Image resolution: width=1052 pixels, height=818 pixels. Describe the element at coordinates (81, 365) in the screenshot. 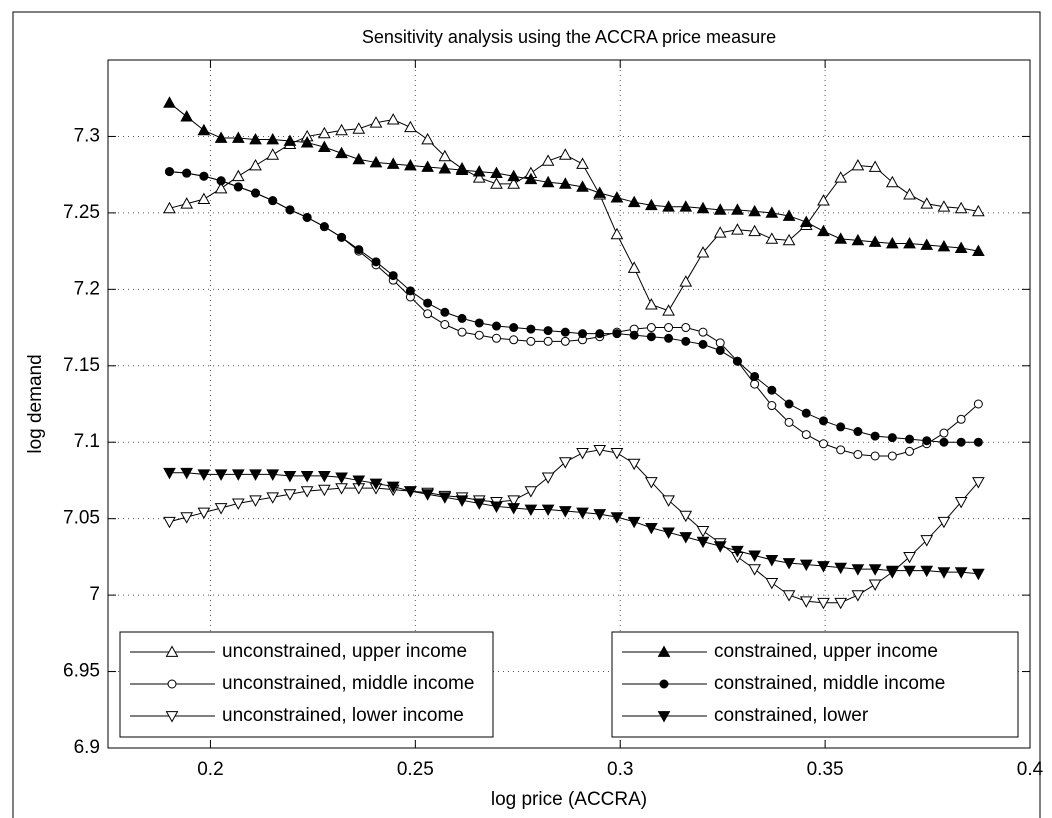

I see `y-tick-label: 7.15` at that location.